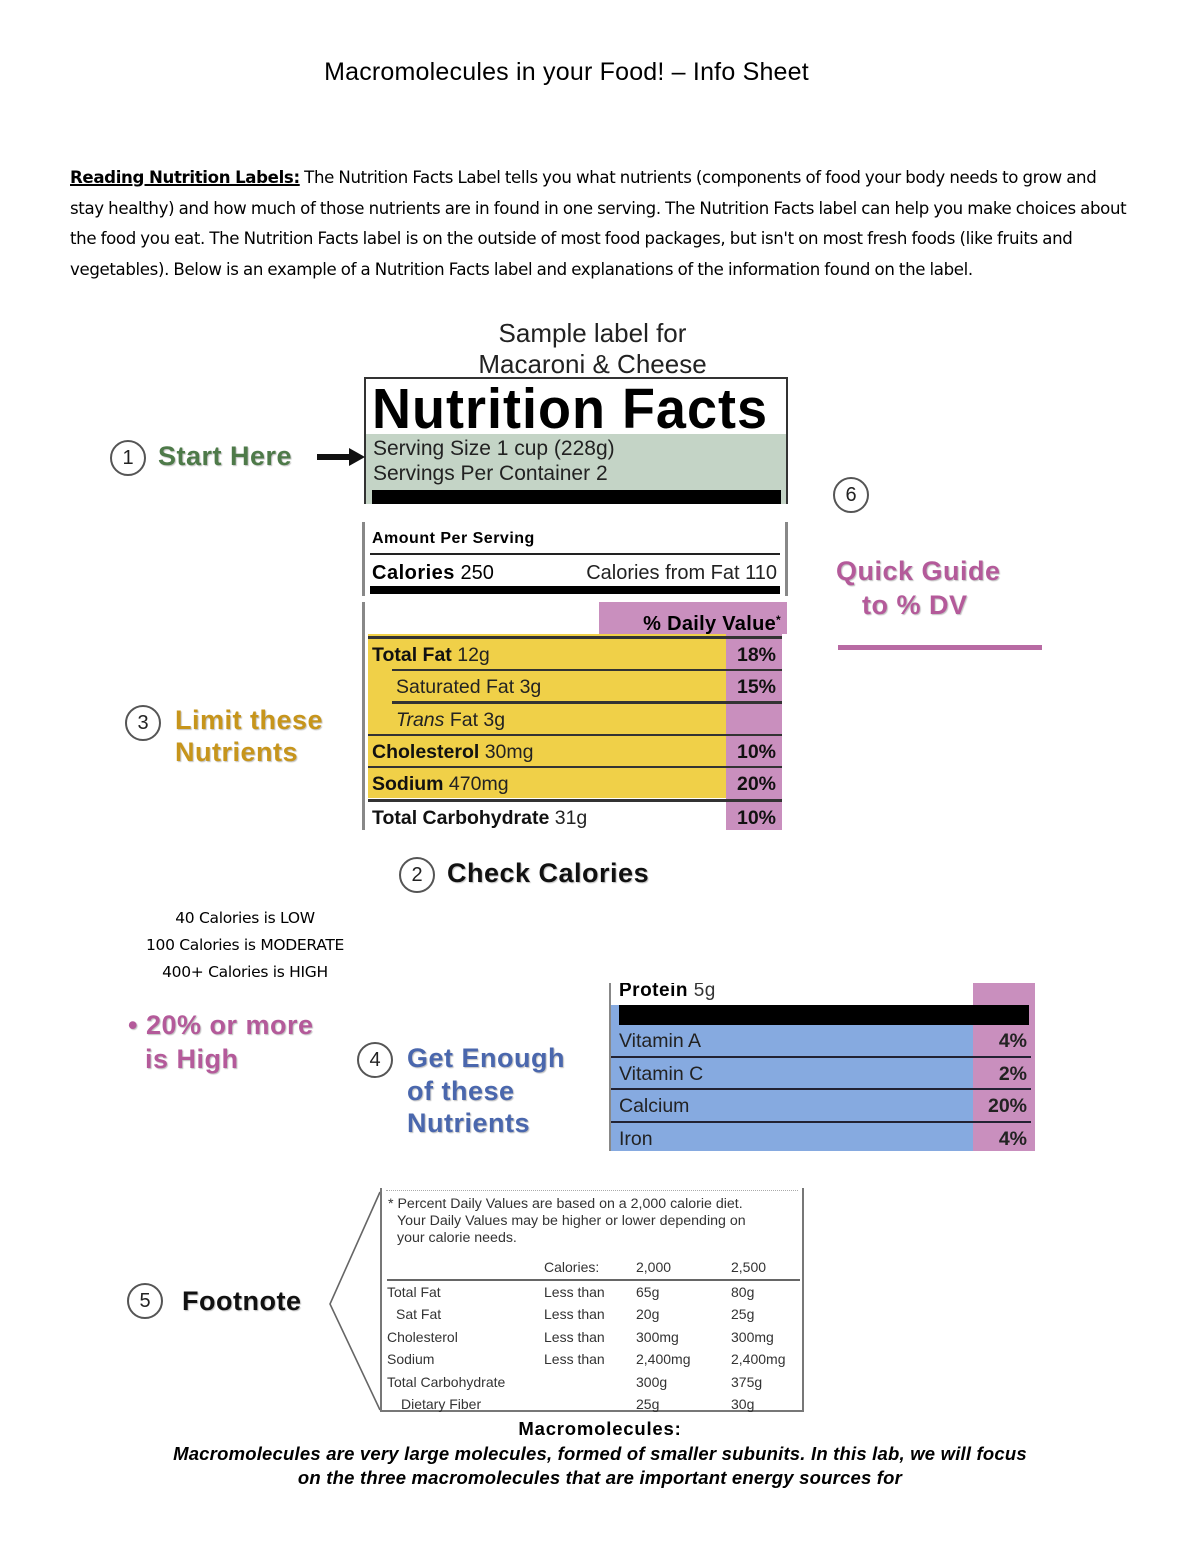  What do you see at coordinates (422, 1336) in the screenshot?
I see `table-cell: Cholesterol` at bounding box center [422, 1336].